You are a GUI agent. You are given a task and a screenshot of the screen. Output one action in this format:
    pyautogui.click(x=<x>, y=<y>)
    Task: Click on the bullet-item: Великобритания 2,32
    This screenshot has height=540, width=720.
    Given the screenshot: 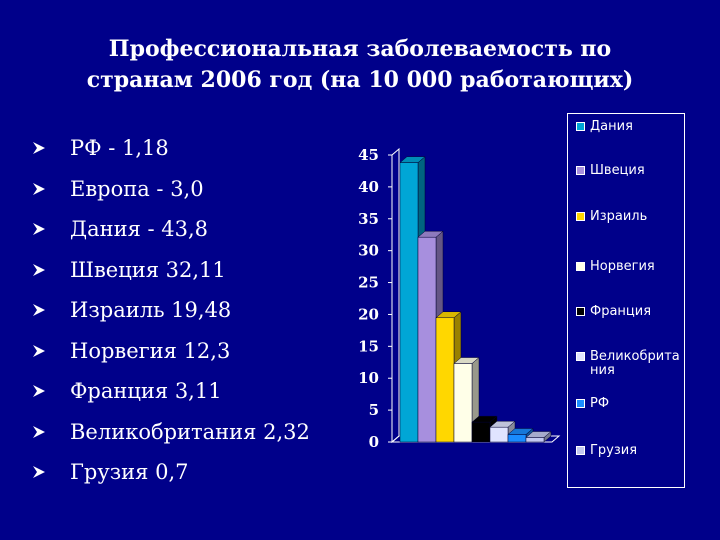 What is the action you would take?
    pyautogui.click(x=171, y=432)
    